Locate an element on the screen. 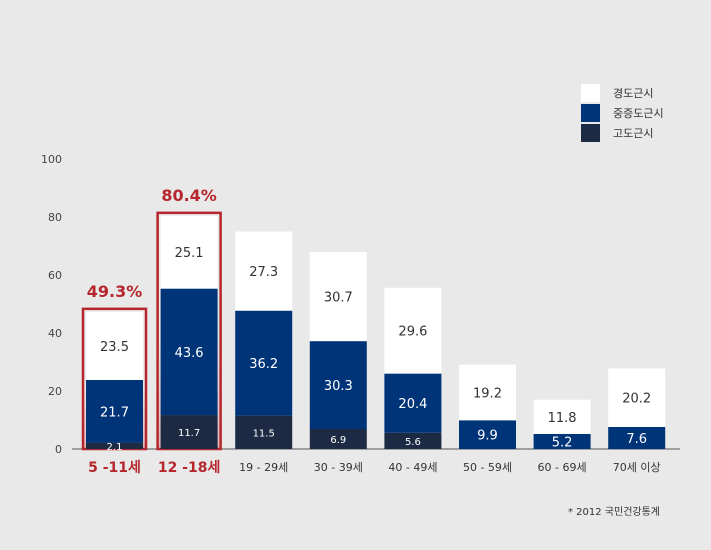 This screenshot has width=711, height=550. legend-label: 경도근시 is located at coordinates (633, 93).